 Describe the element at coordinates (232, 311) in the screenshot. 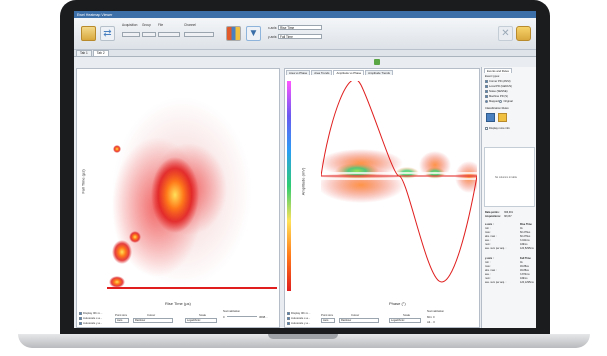

I see `left-normalization-label: Normalization` at that location.